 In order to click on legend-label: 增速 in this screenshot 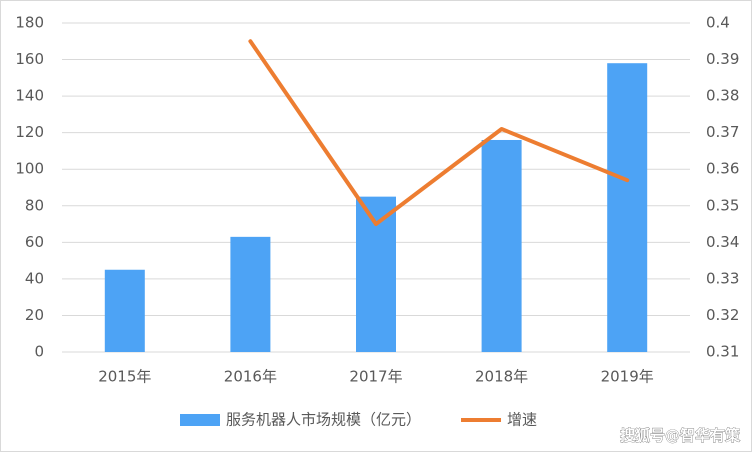, I will do `click(522, 420)`.